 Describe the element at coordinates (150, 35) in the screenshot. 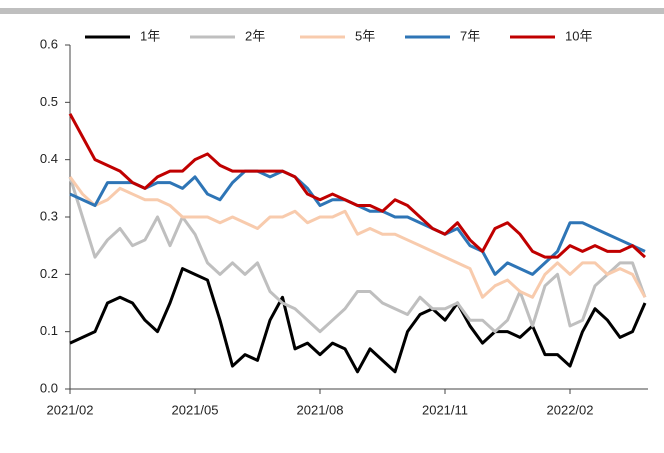

I see `legend-label: 1年` at that location.